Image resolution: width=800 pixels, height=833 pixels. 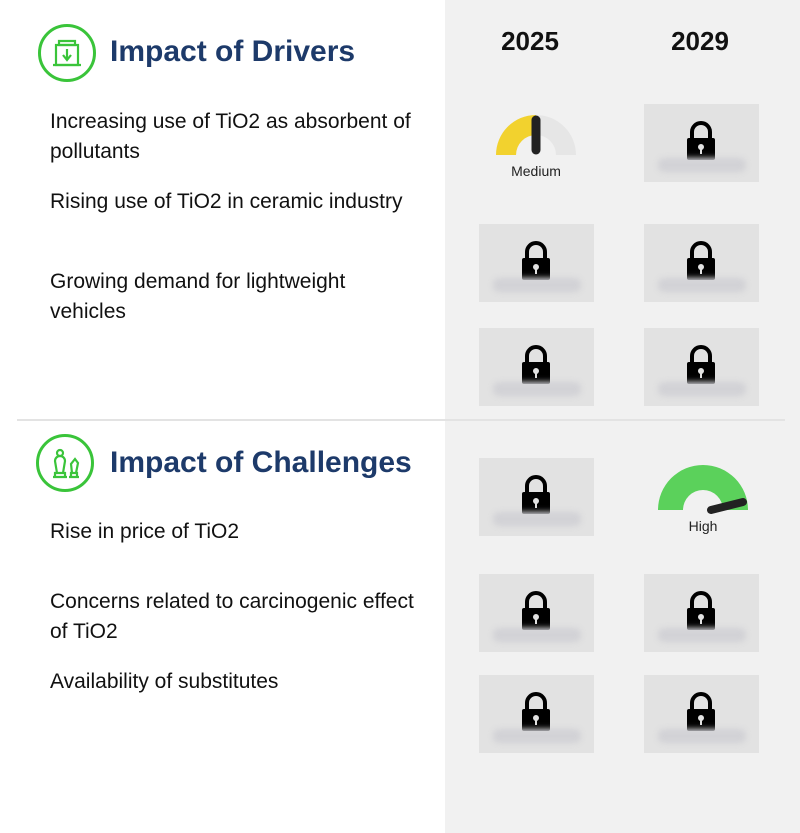 I want to click on section-divider, so click(x=401, y=420).